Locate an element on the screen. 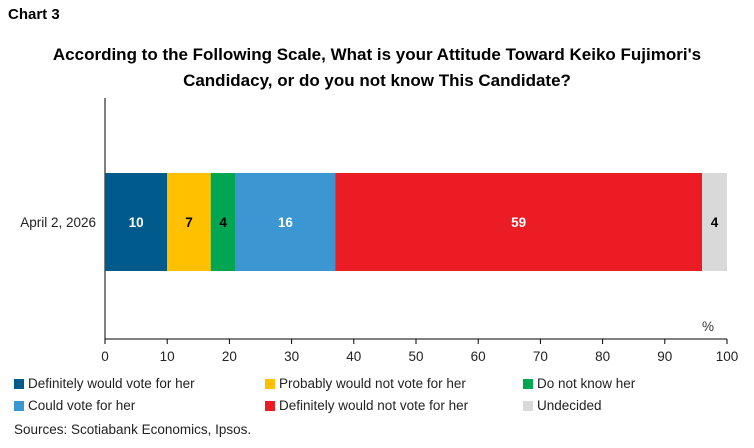  category-label: April 2, 2026 is located at coordinates (58, 222).